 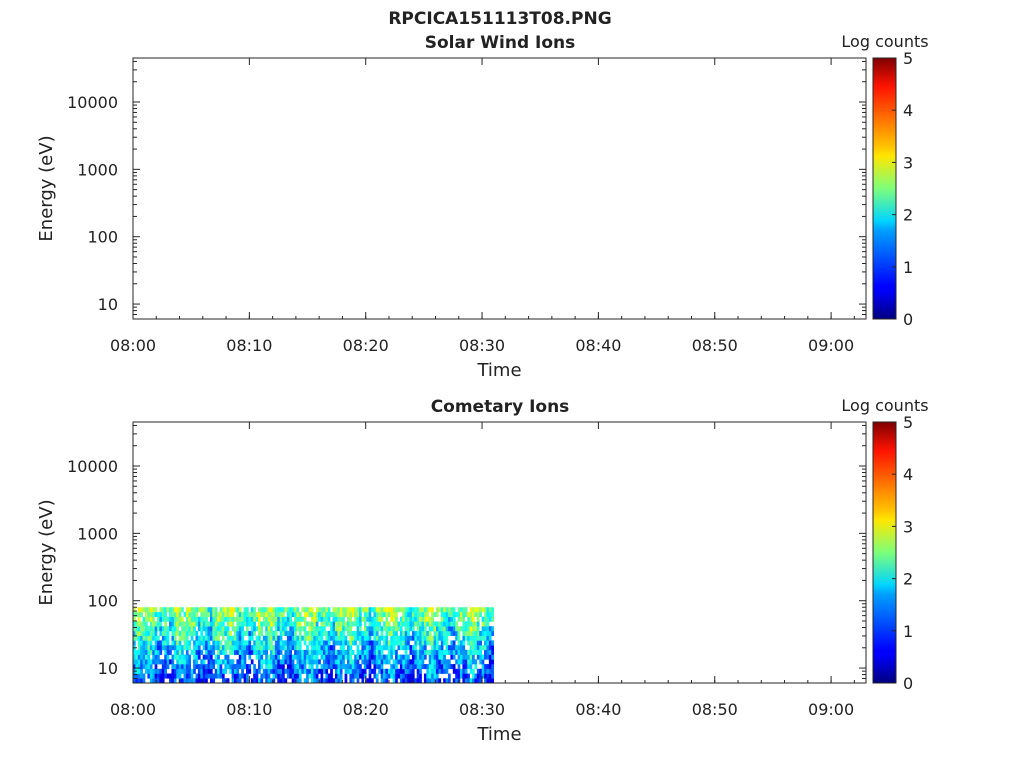 What do you see at coordinates (366, 709) in the screenshot?
I see `x-tick-label: 08:20` at bounding box center [366, 709].